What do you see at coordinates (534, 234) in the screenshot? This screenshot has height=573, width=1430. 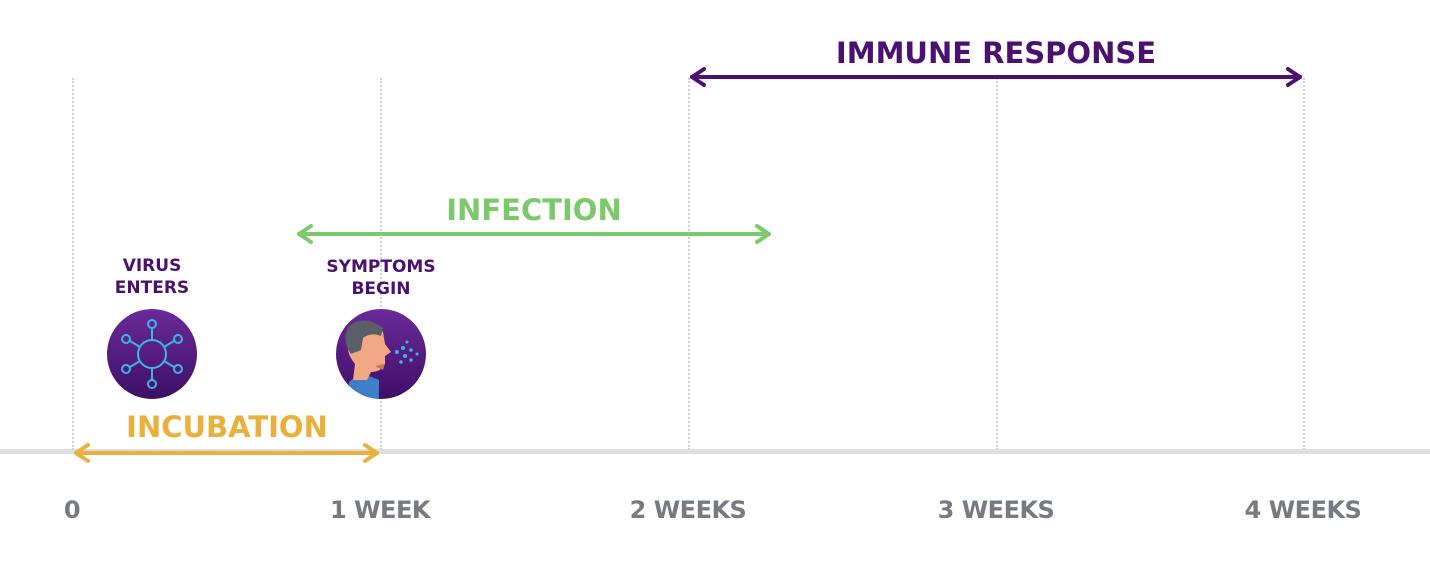 I see `infection-arrow` at bounding box center [534, 234].